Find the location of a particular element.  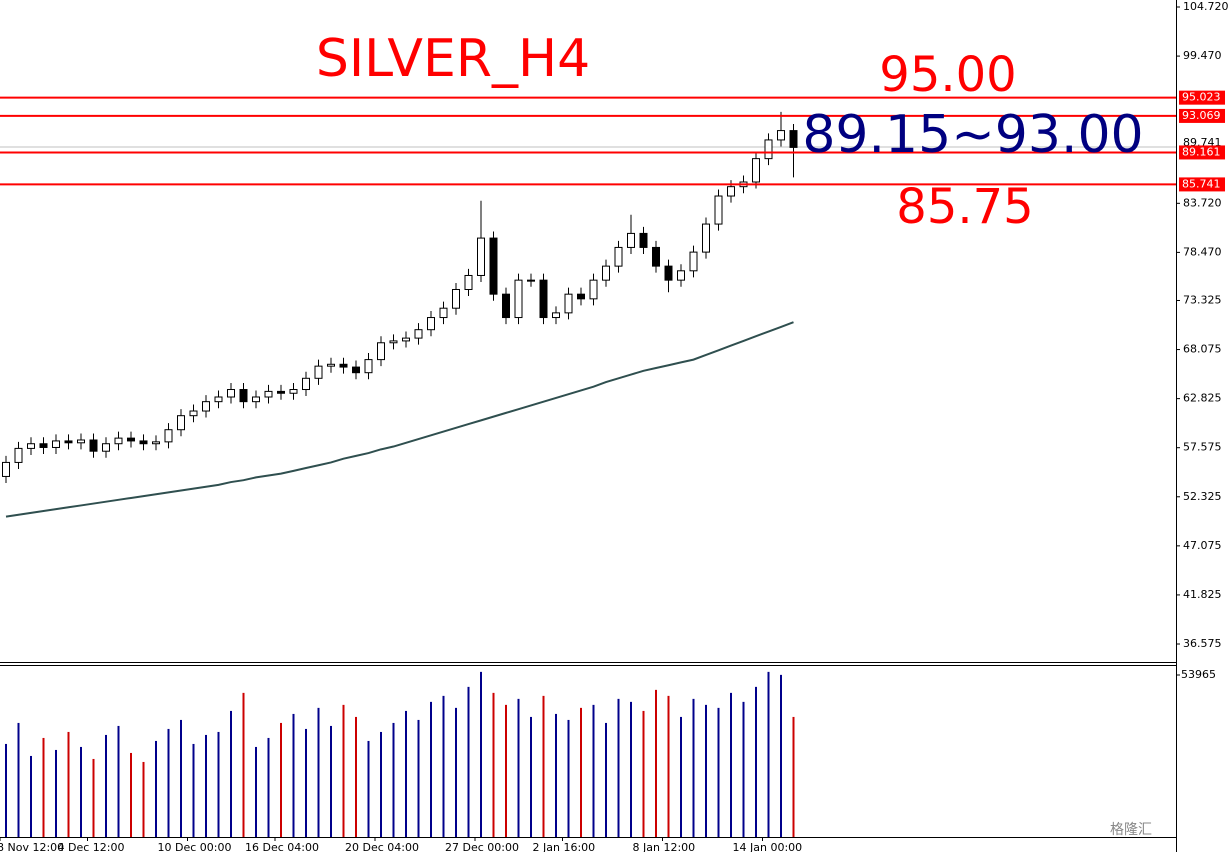

y-tick-label: 57.575 is located at coordinates (1202, 447).